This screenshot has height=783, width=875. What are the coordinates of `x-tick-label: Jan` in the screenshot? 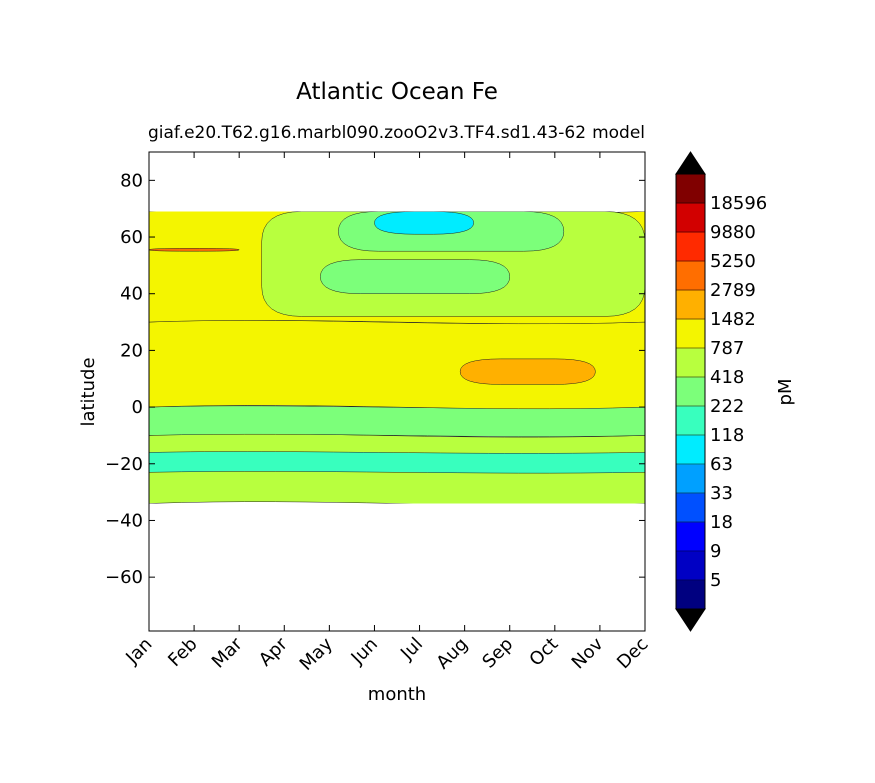 It's located at (138, 651).